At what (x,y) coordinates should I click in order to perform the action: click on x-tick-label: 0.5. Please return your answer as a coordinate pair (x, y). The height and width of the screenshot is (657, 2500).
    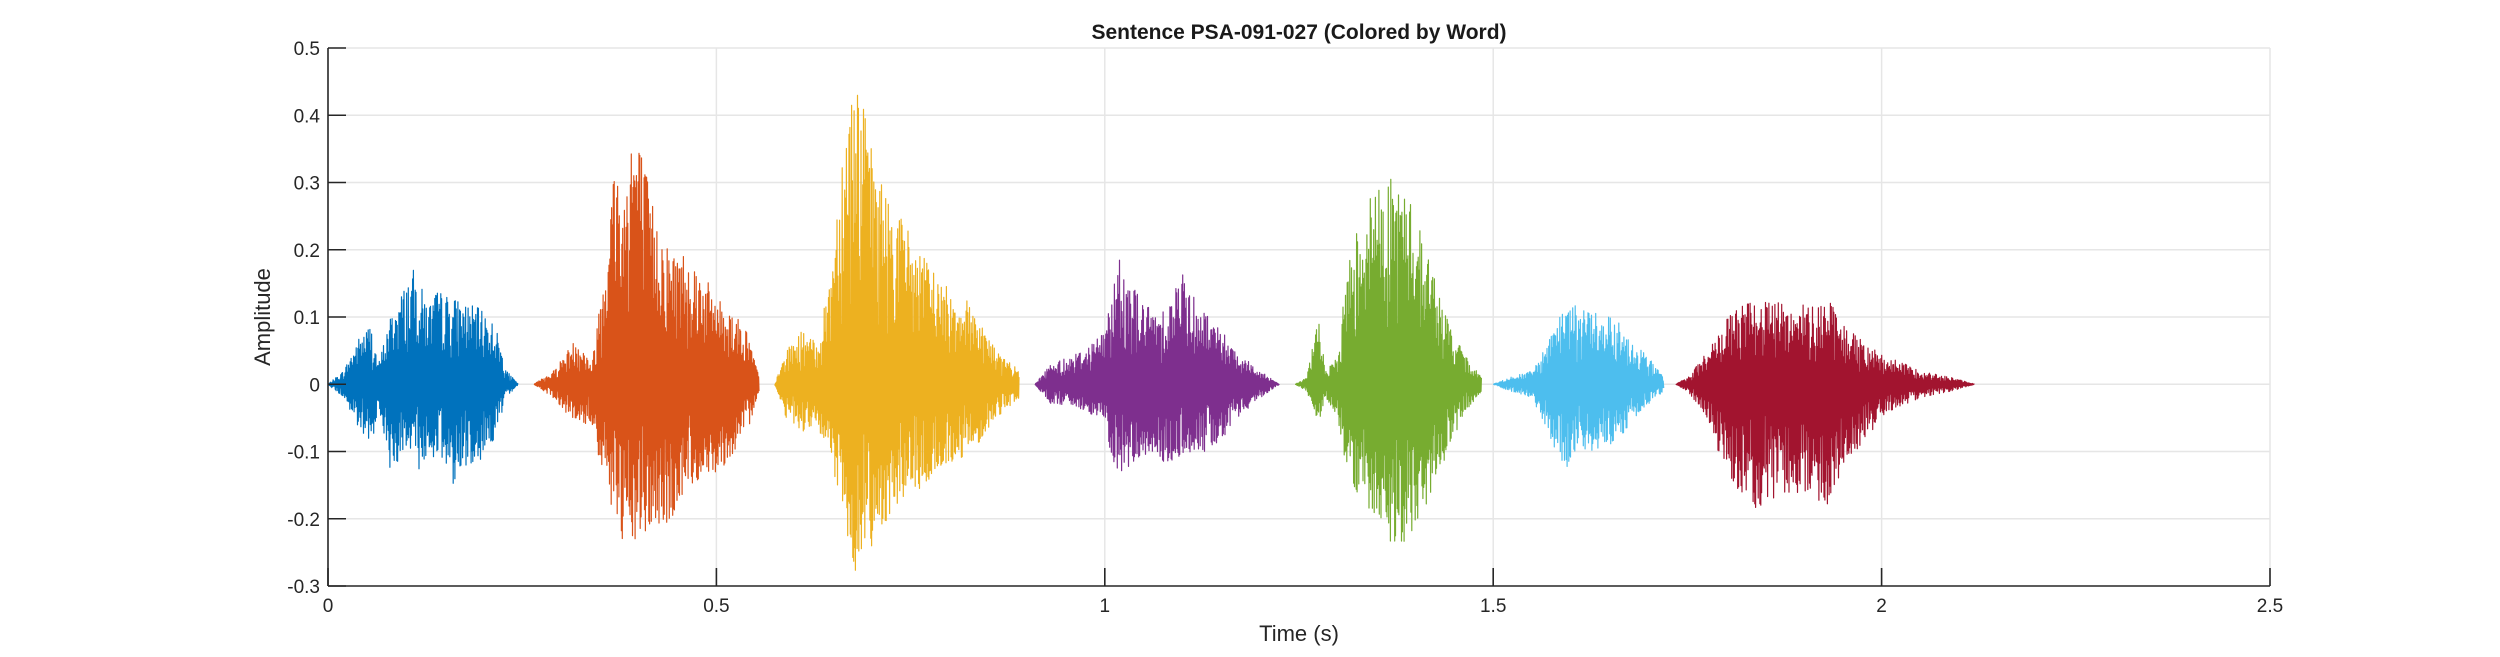
    Looking at the image, I should click on (716, 606).